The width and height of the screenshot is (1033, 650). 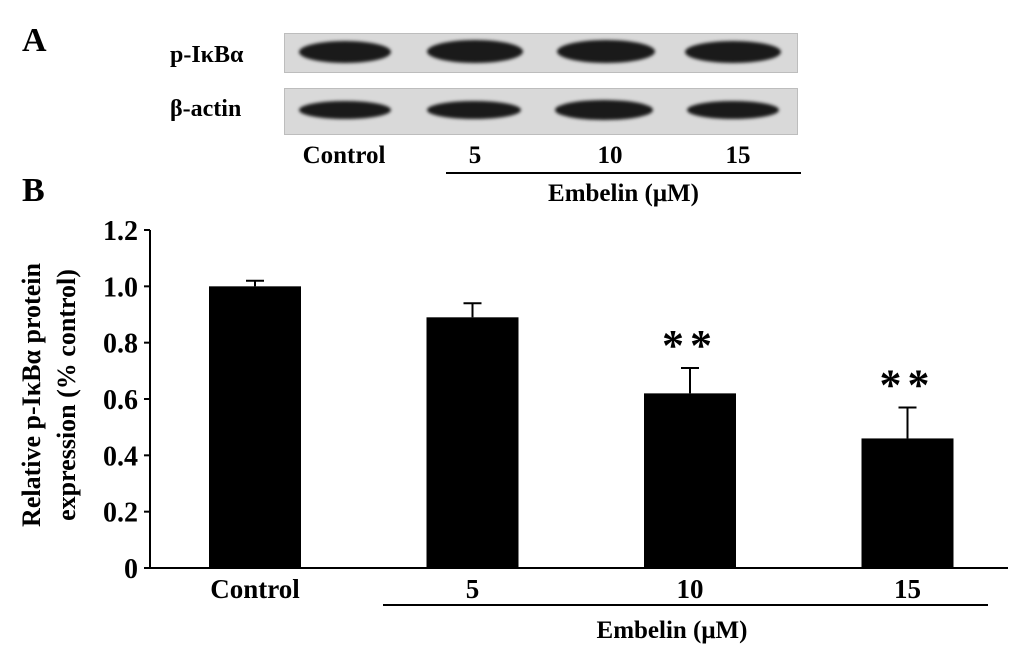 What do you see at coordinates (738, 155) in the screenshot?
I see `lane-label-15: 15` at bounding box center [738, 155].